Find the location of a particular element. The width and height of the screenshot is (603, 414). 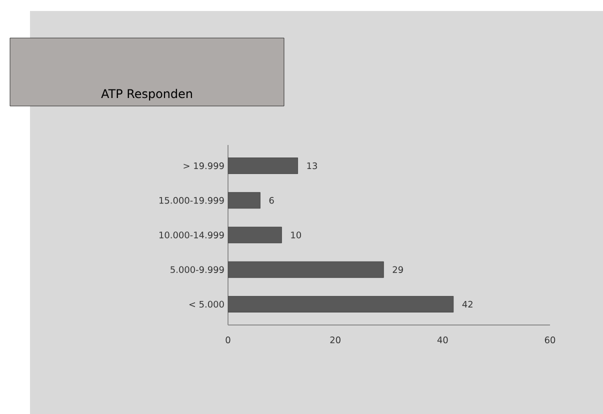

data-label: 42 is located at coordinates (467, 304).